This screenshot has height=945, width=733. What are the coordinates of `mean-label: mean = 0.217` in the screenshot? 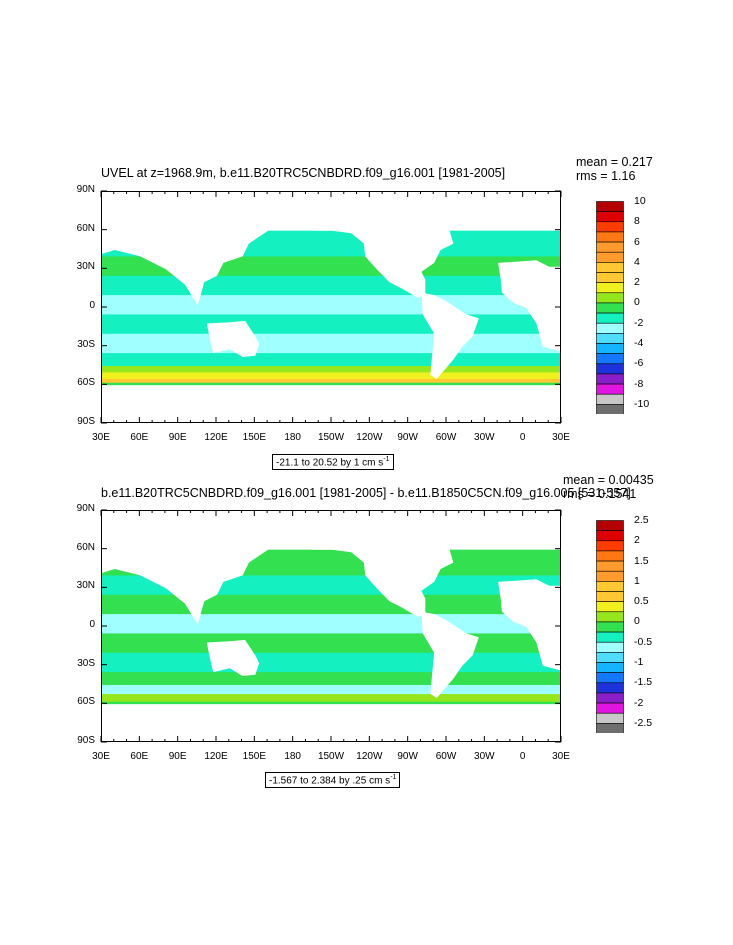 It's located at (614, 162).